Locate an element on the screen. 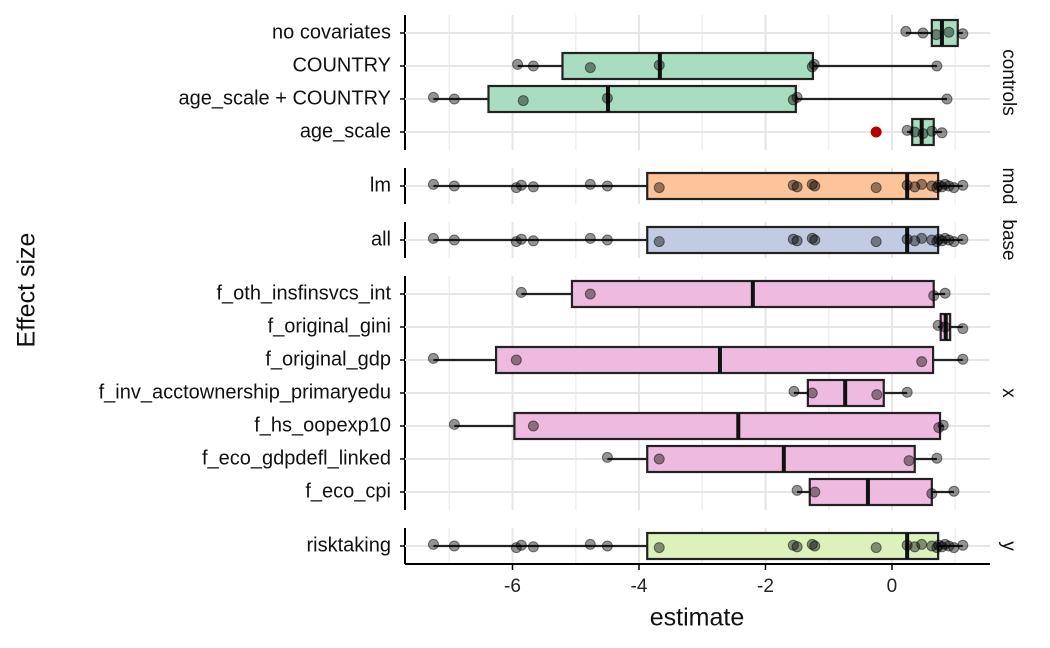  category-label: f_original_gini is located at coordinates (329, 326).